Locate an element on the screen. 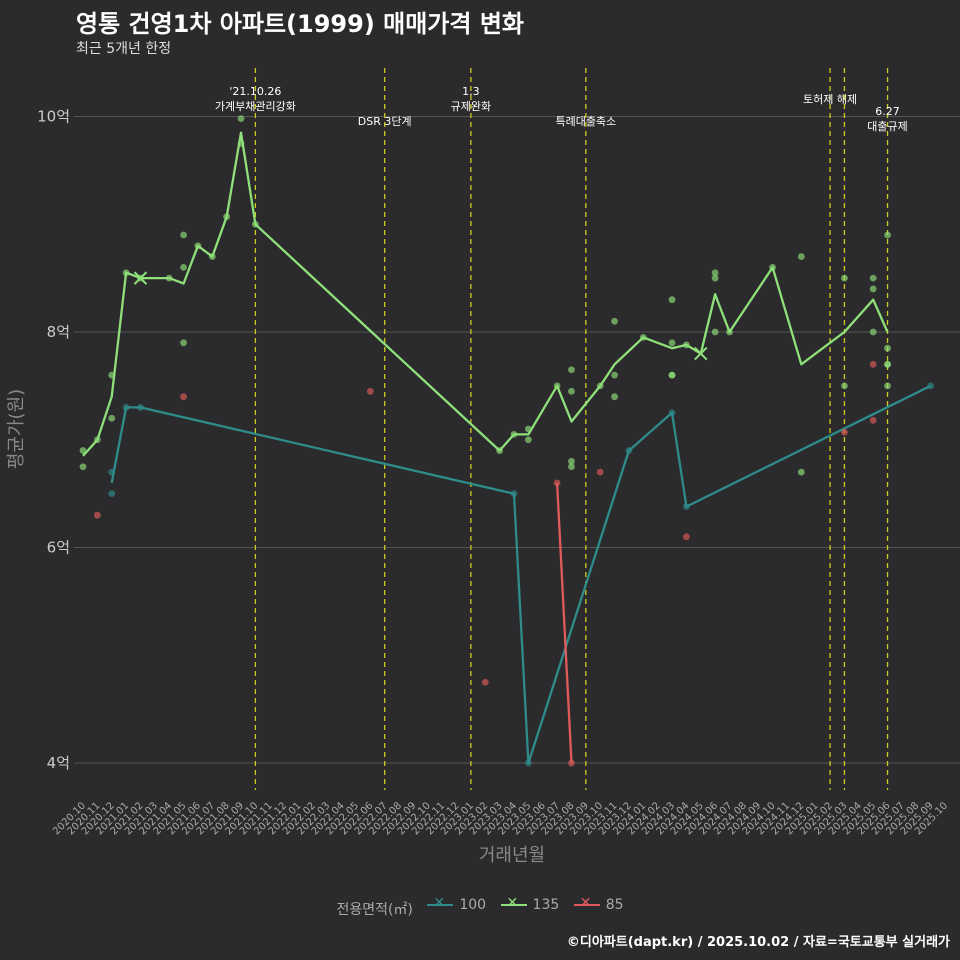 This screenshot has width=960, height=960. legend-title: 전용면적(㎡) is located at coordinates (374, 910).